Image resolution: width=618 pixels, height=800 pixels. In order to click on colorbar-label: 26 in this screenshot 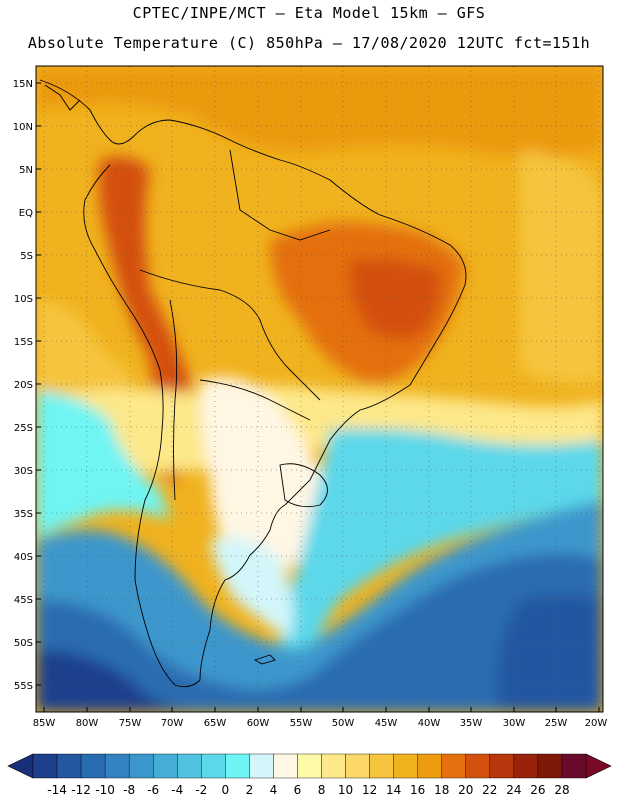, I will do `click(537, 790)`.